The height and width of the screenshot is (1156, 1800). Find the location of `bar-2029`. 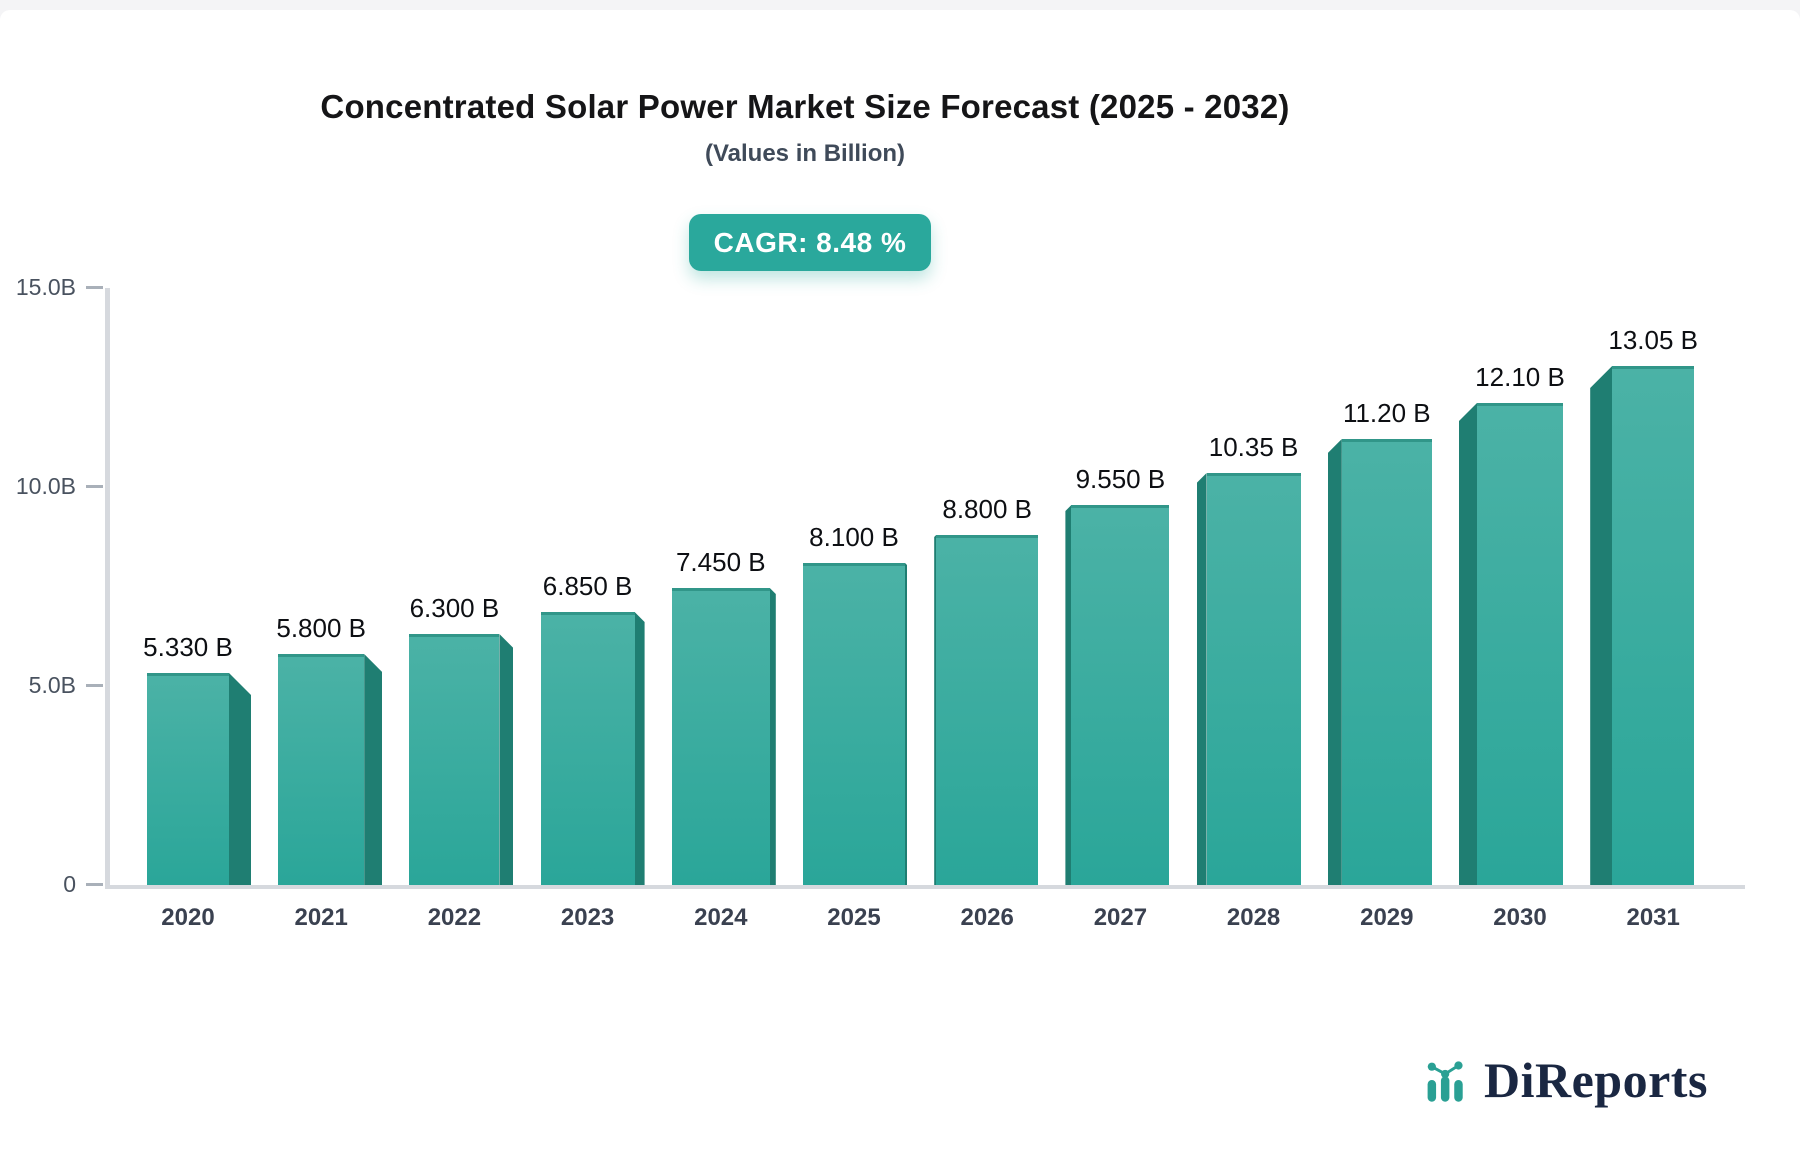

bar-2029 is located at coordinates (1379, 662).